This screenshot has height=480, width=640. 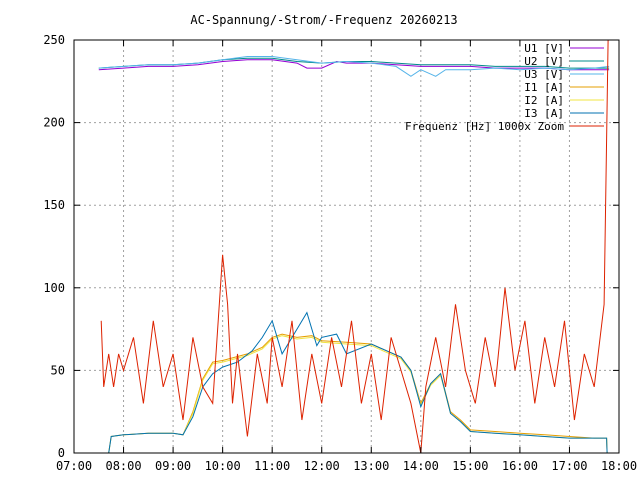 I want to click on y-tick-label: 50, so click(x=58, y=370).